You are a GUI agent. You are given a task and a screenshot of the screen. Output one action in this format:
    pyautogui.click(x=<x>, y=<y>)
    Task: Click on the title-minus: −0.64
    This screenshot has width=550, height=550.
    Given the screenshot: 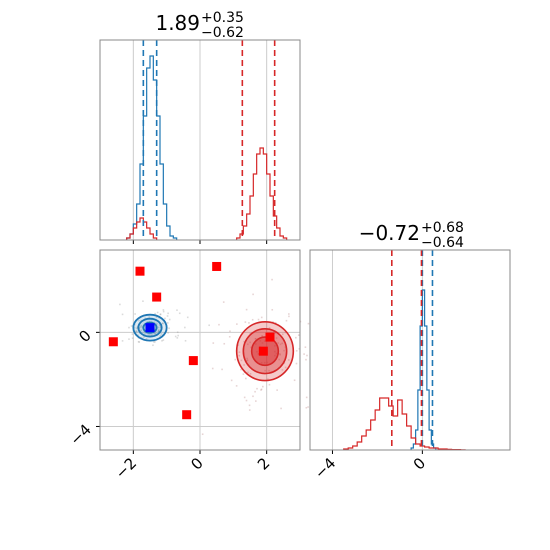 What is the action you would take?
    pyautogui.click(x=442, y=243)
    